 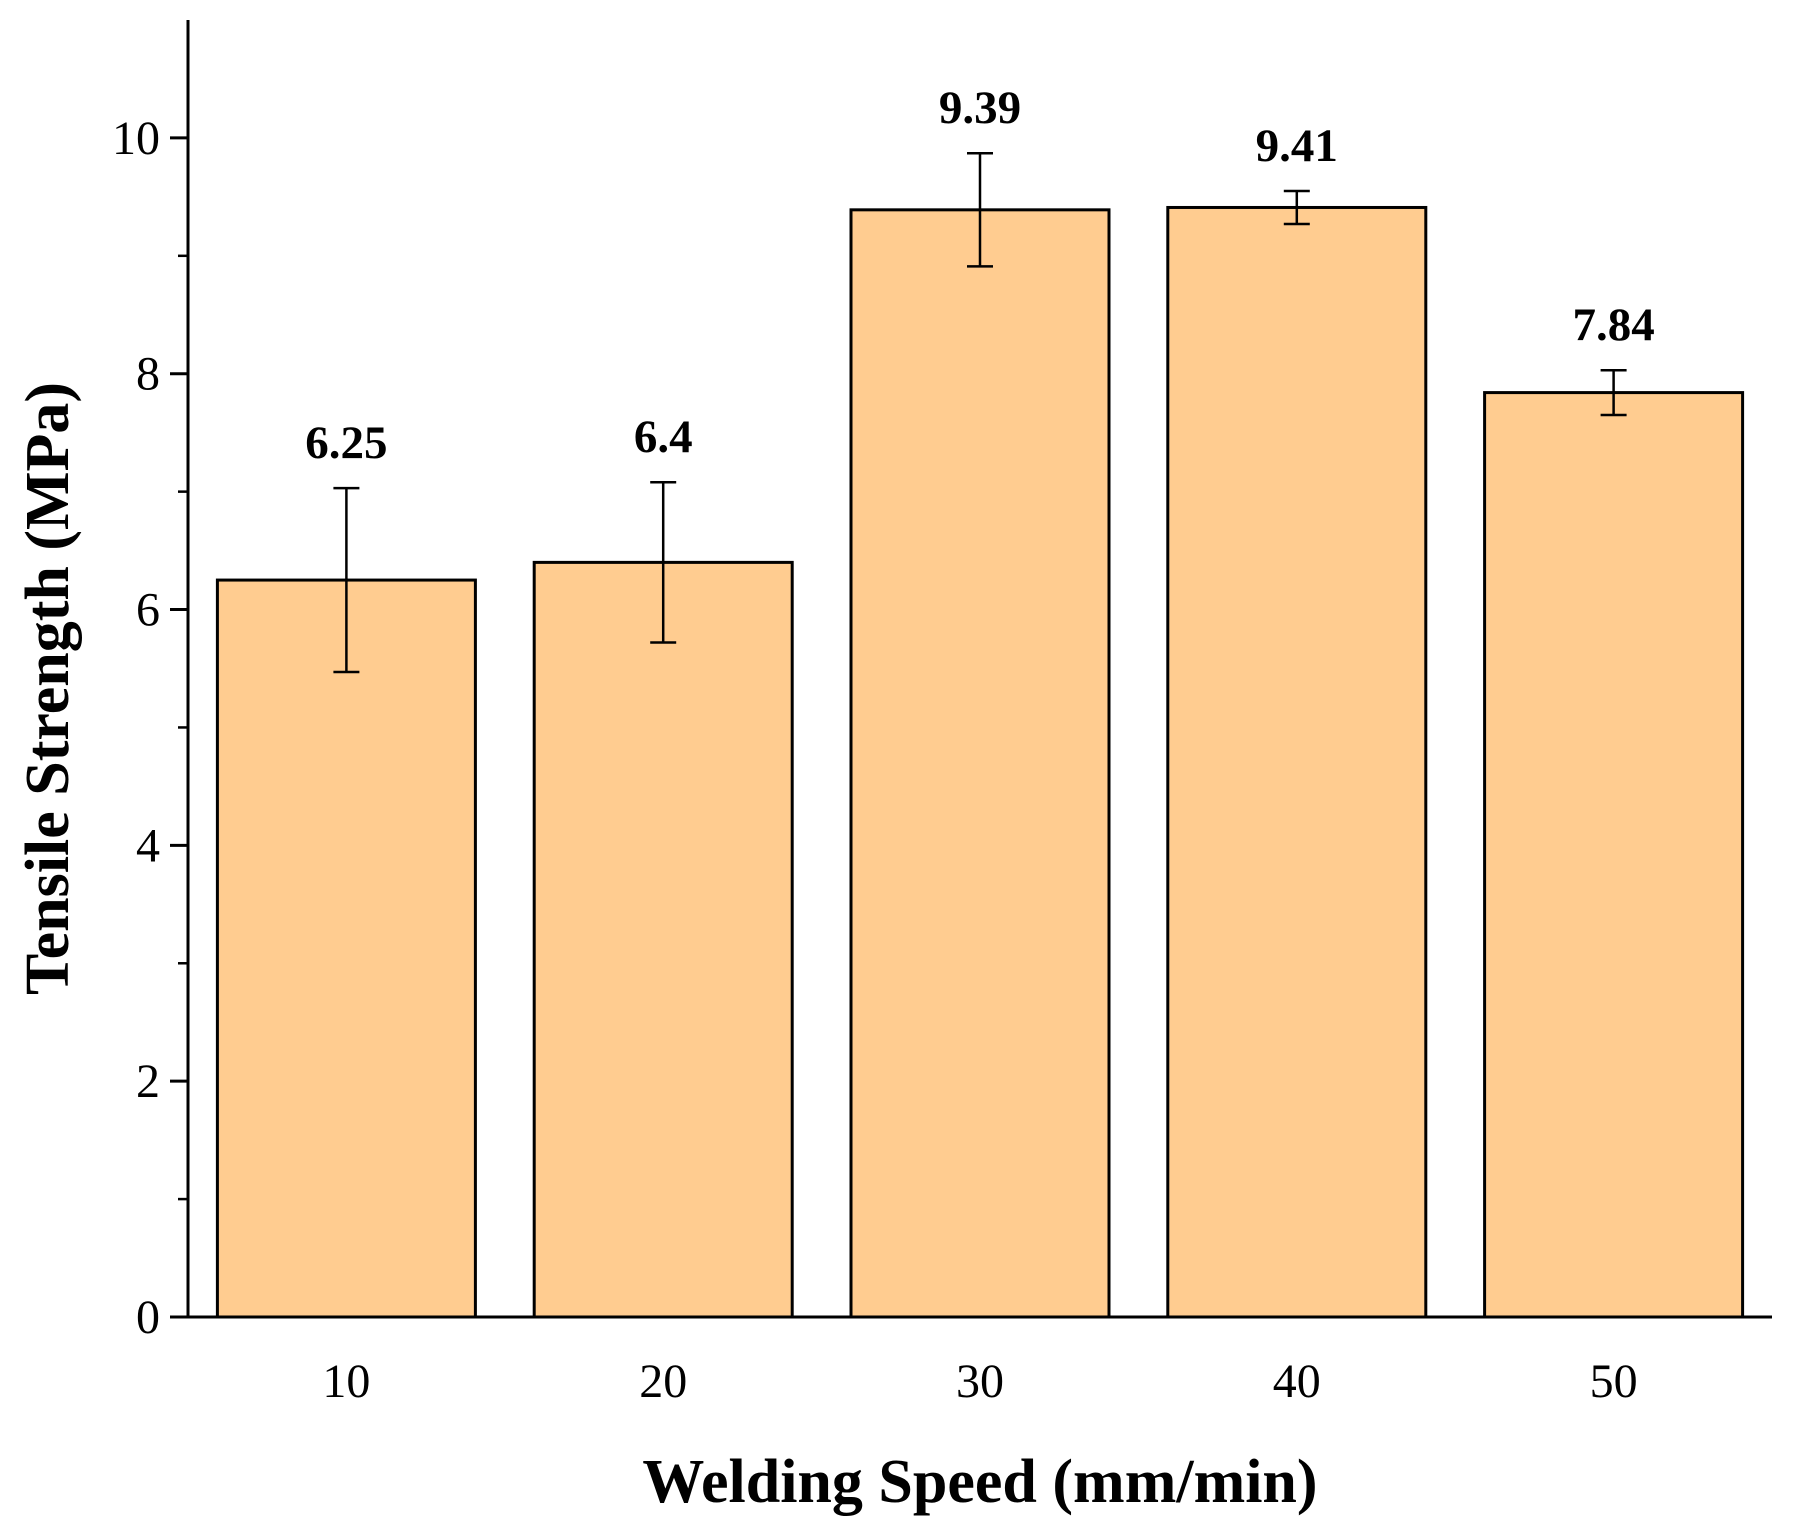 What do you see at coordinates (148, 1081) in the screenshot?
I see `y-tick-label-2: 2` at bounding box center [148, 1081].